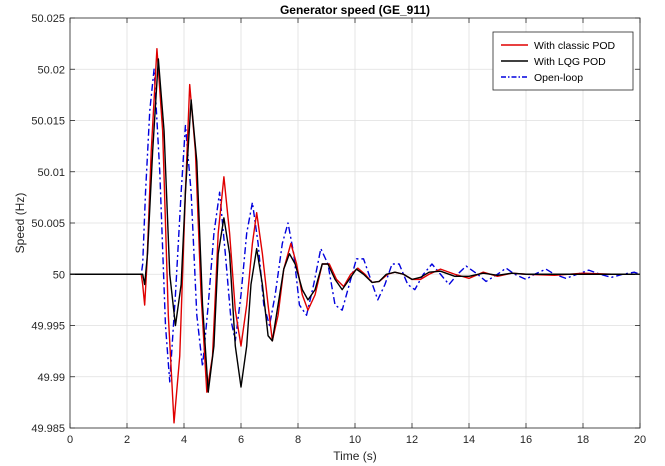  I want to click on x-tick-label: 8, so click(298, 440).